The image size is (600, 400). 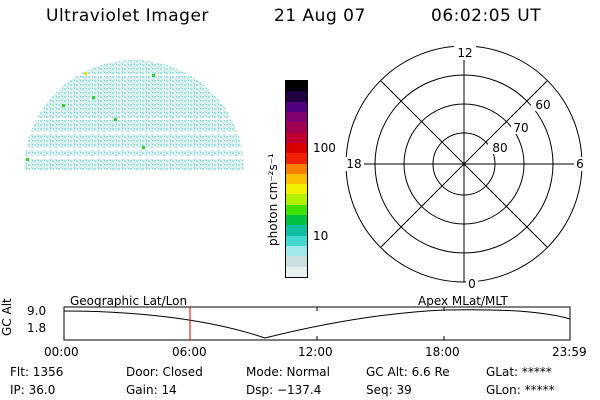 What do you see at coordinates (486, 16) in the screenshot?
I see `image-time: 06:02:05 UT` at bounding box center [486, 16].